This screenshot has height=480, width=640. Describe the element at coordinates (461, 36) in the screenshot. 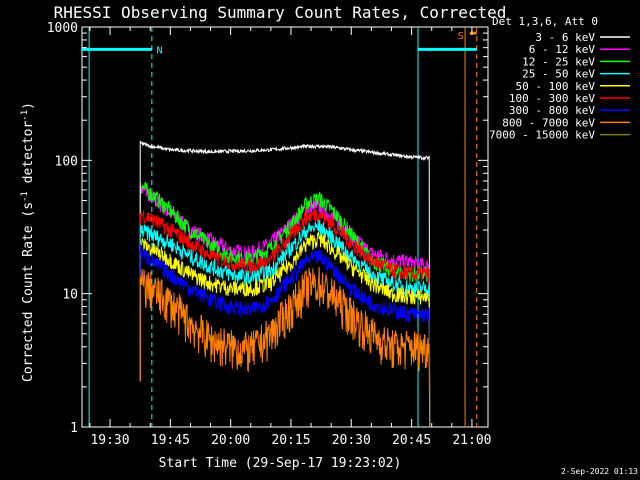

I see `flag-label: S` at that location.